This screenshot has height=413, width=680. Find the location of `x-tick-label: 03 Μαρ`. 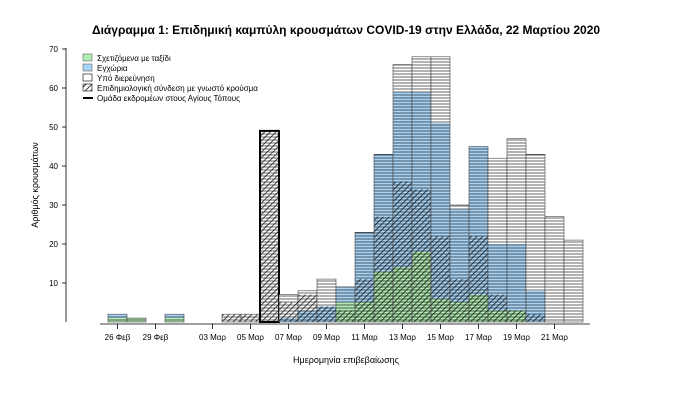

x-tick-label: 03 Μαρ is located at coordinates (212, 337).